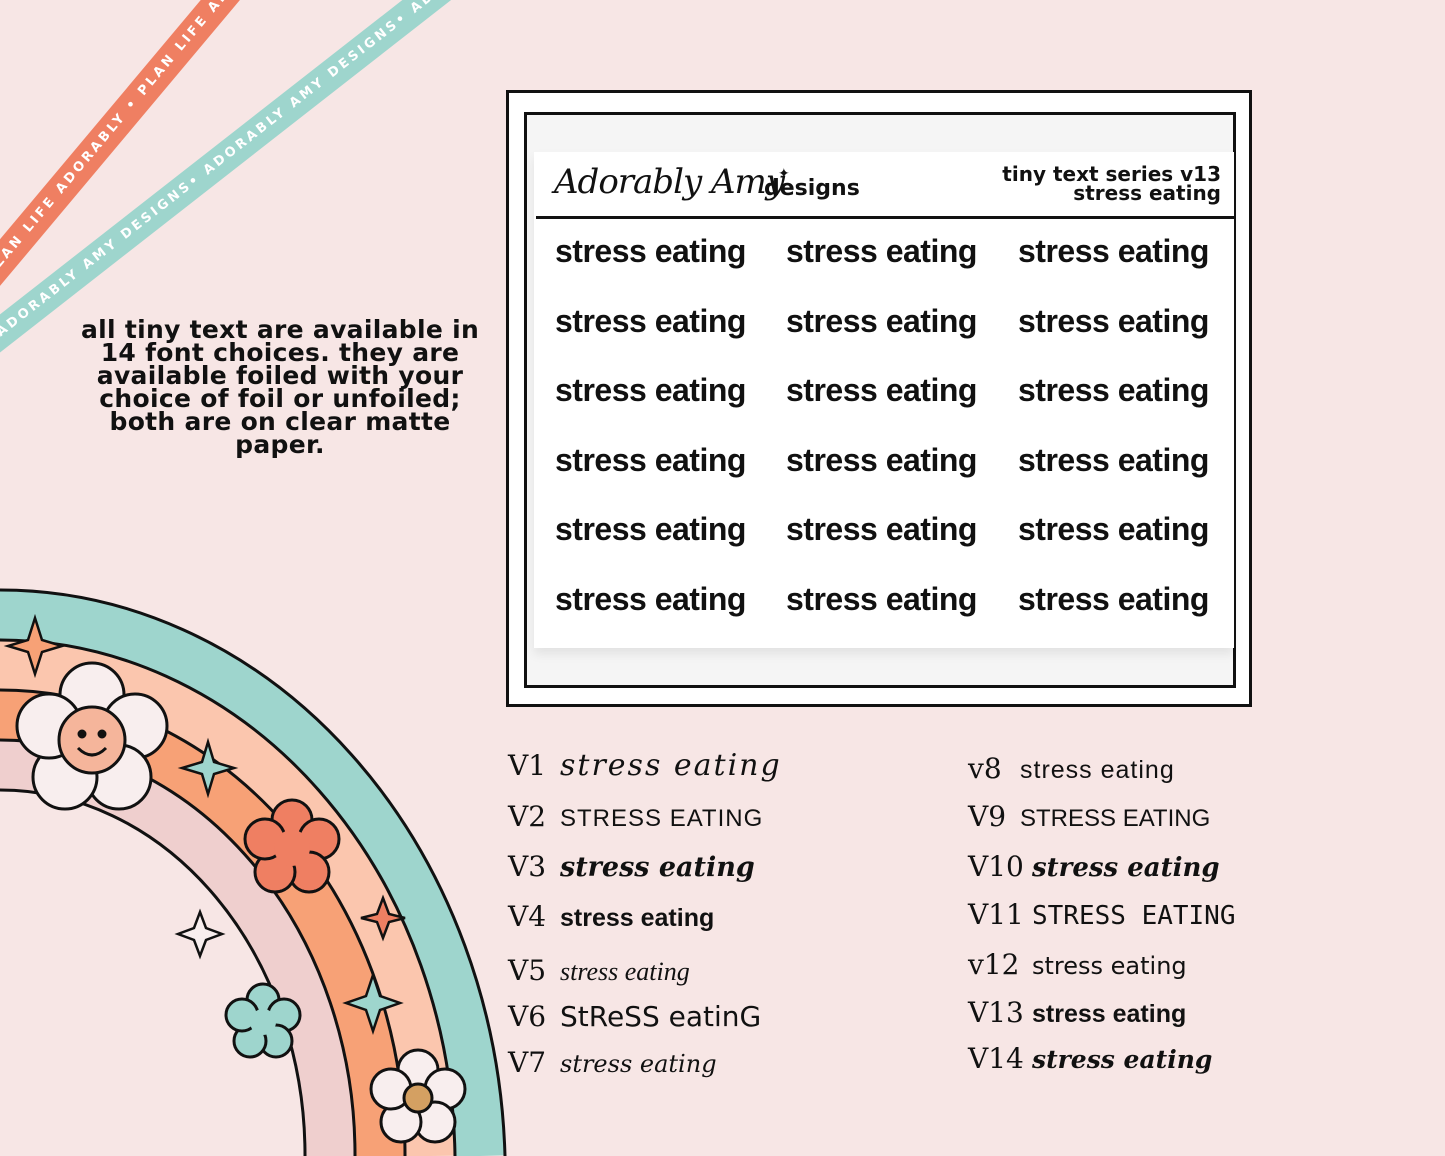  Describe the element at coordinates (527, 916) in the screenshot. I see `variant-label: V4` at that location.